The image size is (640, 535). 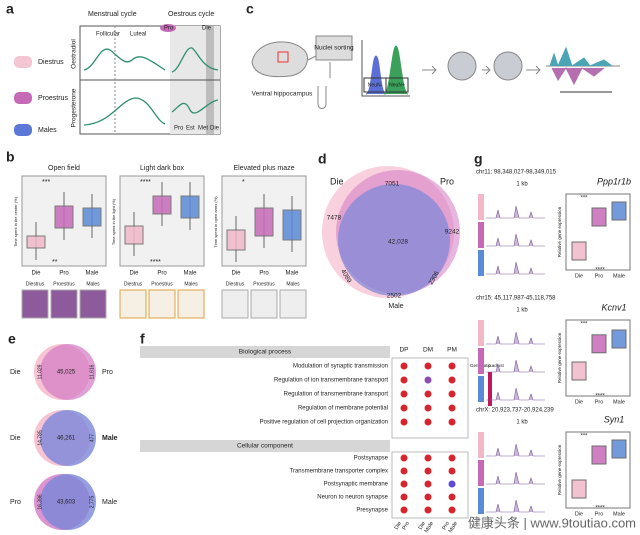 What do you see at coordinates (282, 94) in the screenshot?
I see `tissue-label: Ventral hippocampus` at bounding box center [282, 94].